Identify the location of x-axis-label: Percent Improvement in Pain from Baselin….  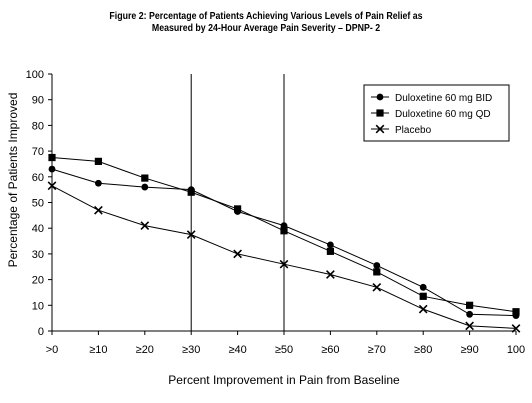
(284, 380).